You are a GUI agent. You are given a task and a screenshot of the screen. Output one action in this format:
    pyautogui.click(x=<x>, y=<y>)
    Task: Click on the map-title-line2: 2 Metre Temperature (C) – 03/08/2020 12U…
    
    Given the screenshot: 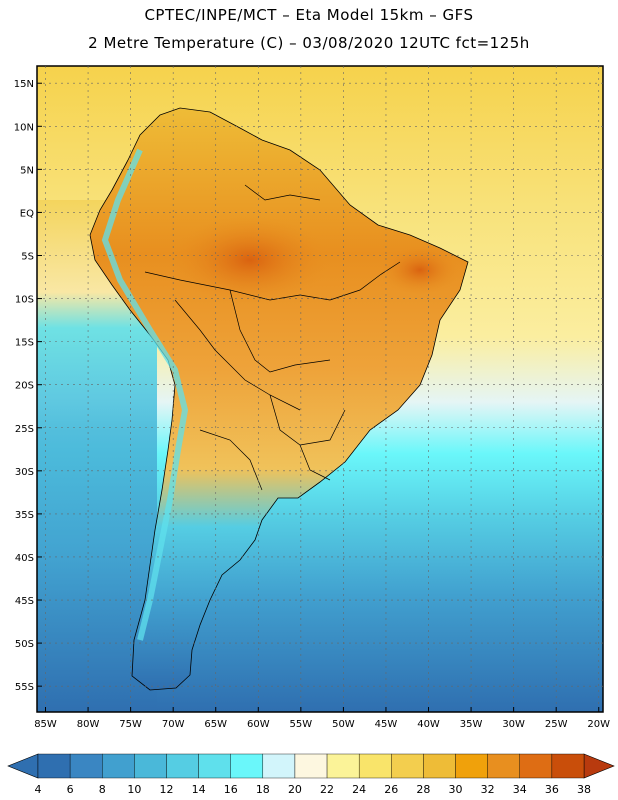 What is the action you would take?
    pyautogui.click(x=309, y=43)
    